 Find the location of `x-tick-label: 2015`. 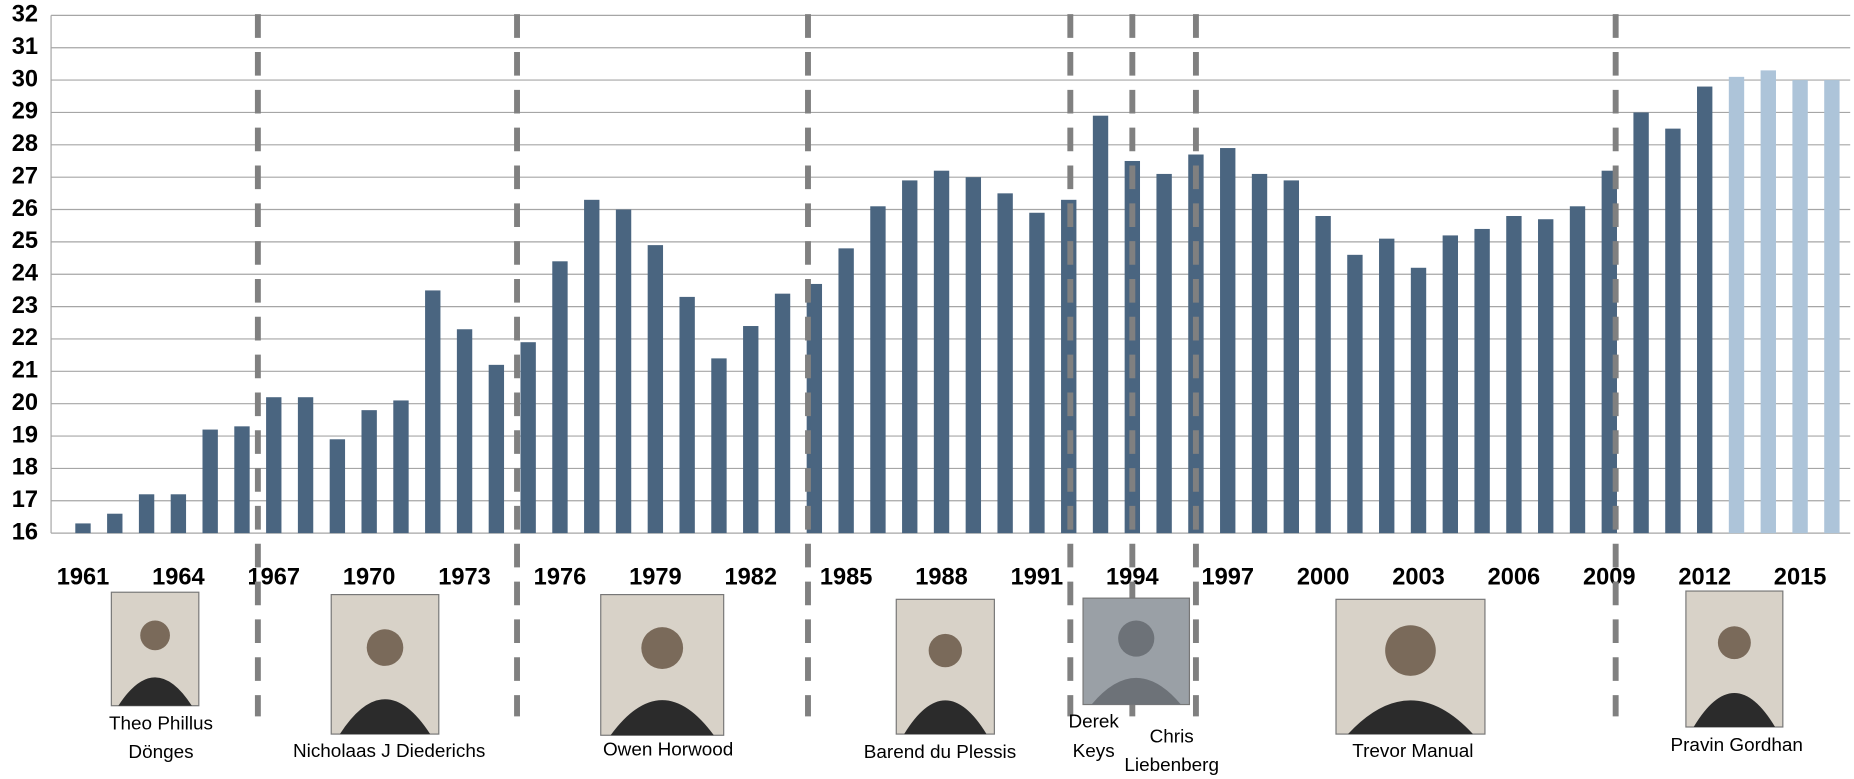

x-tick-label: 2015 is located at coordinates (1800, 577).